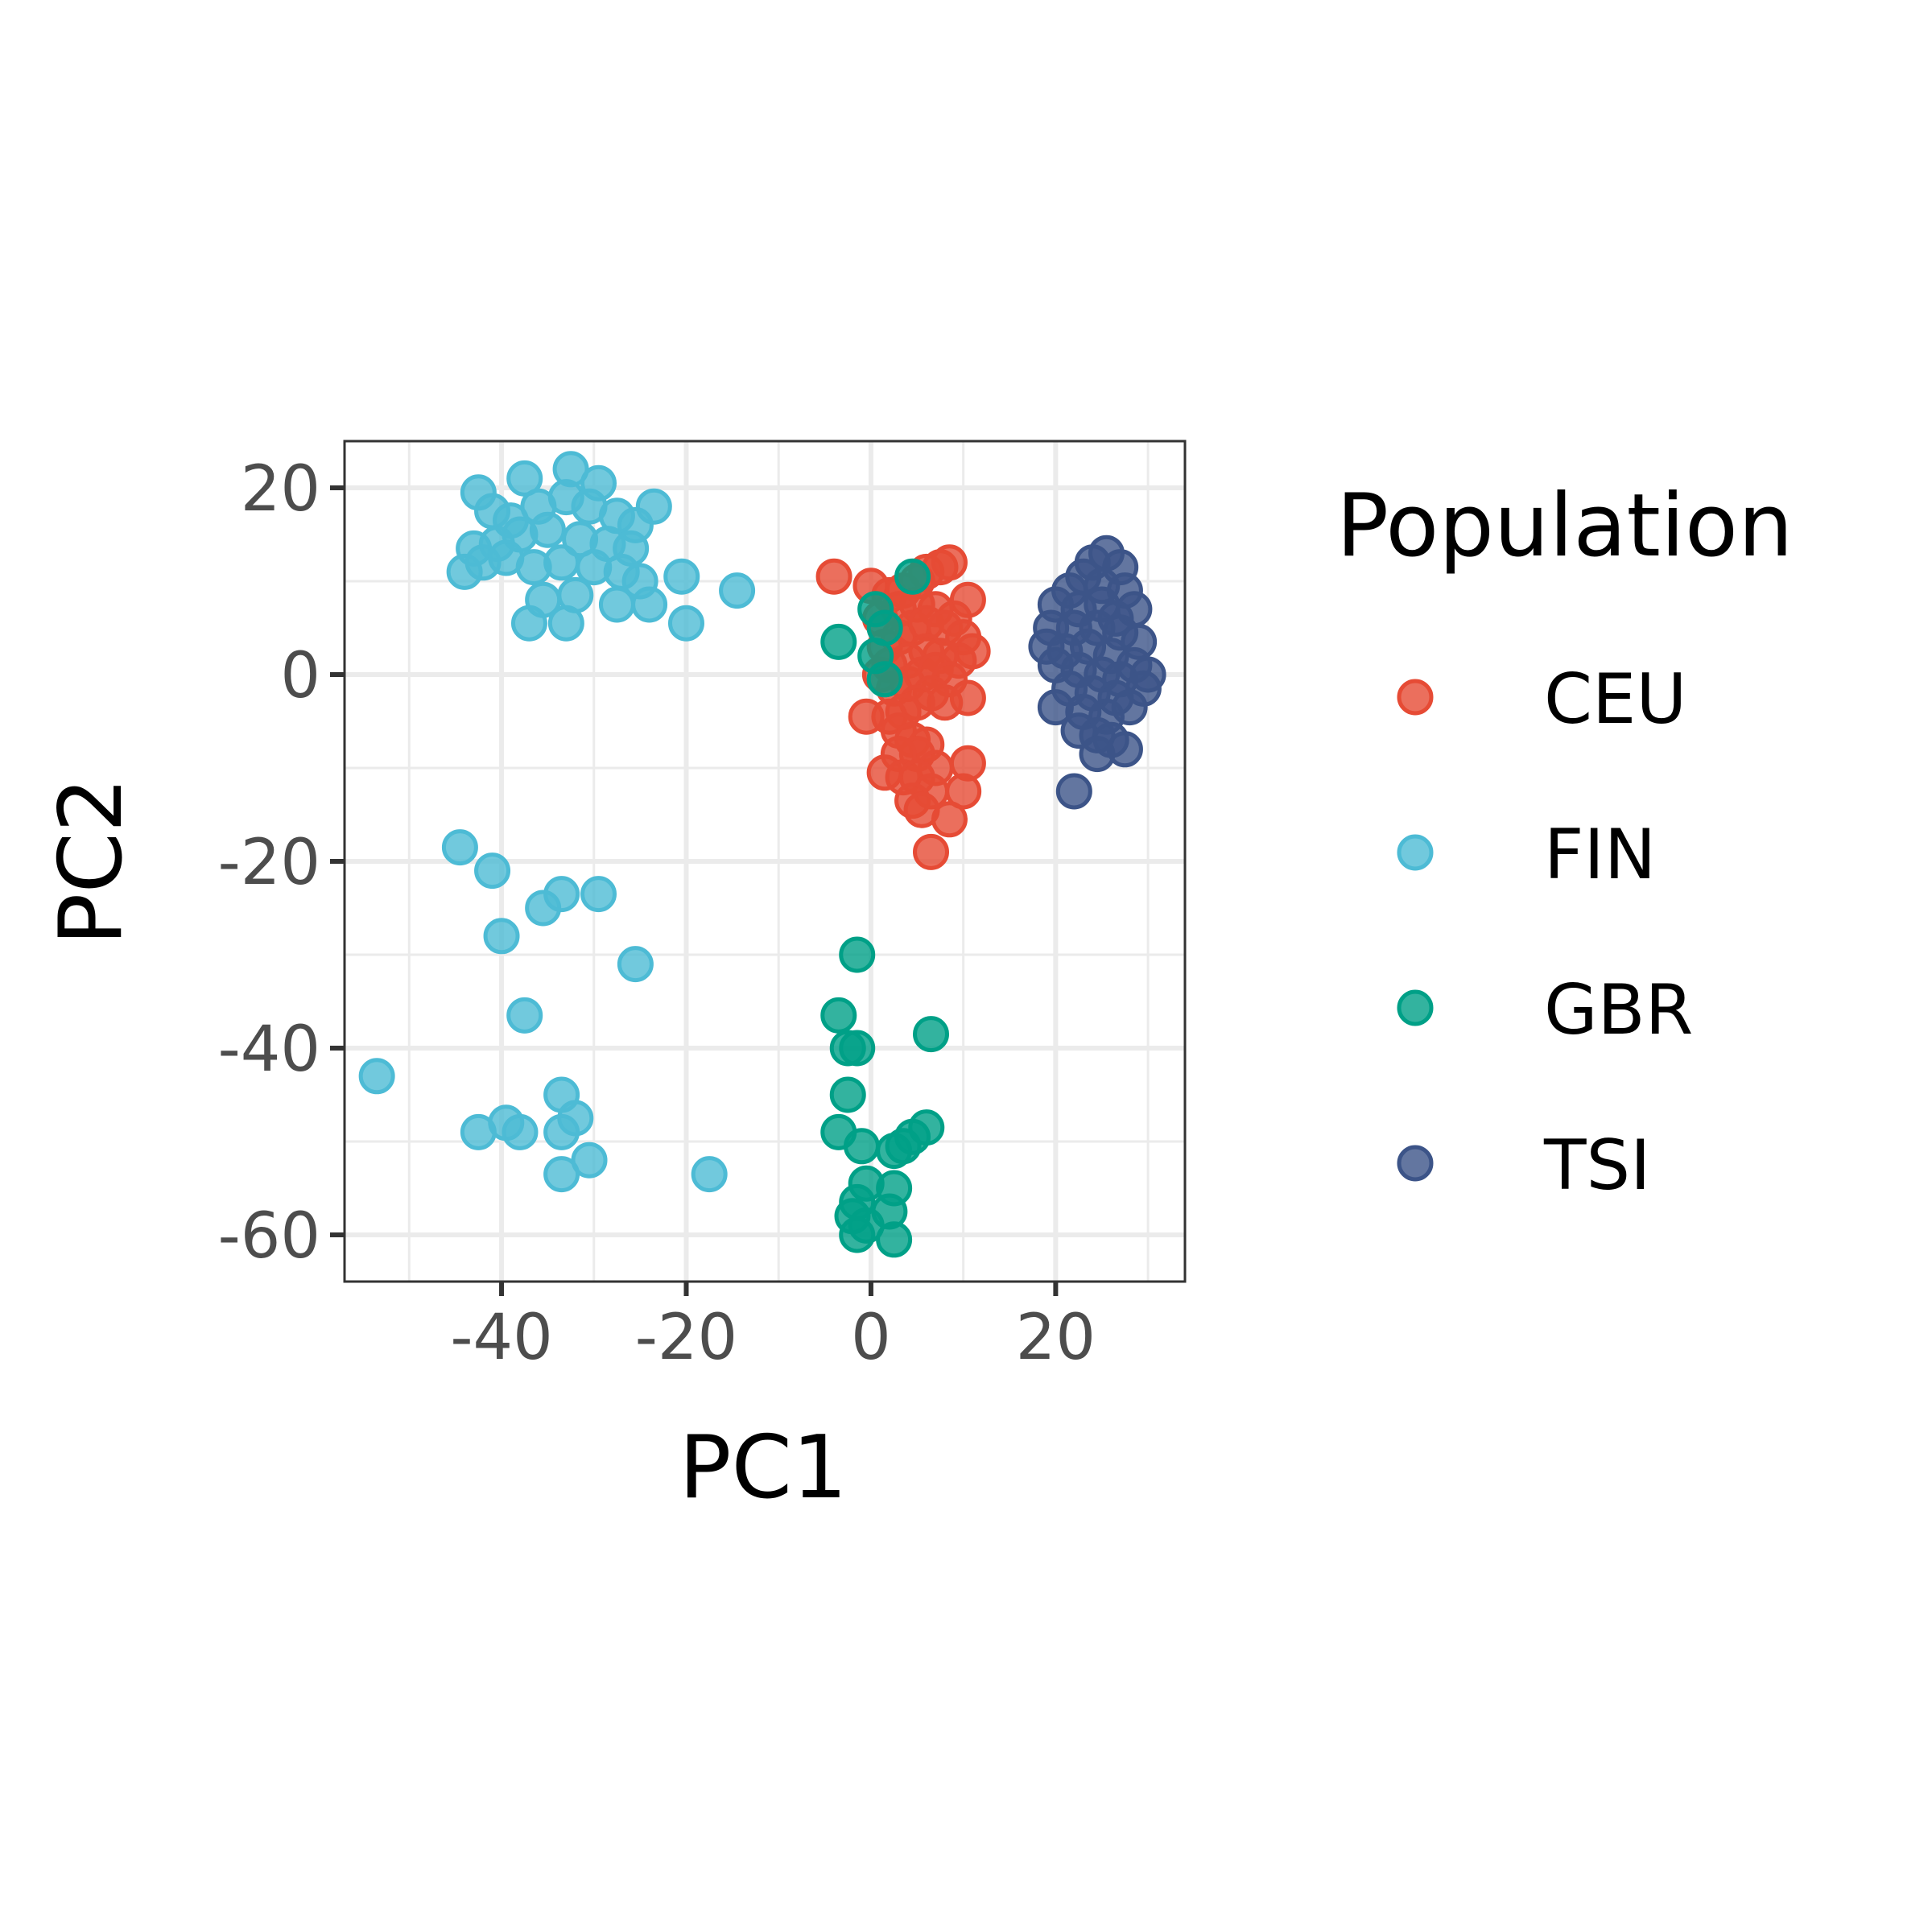 This screenshot has height=1932, width=1932. I want to click on legend-title: Population, so click(1564, 526).